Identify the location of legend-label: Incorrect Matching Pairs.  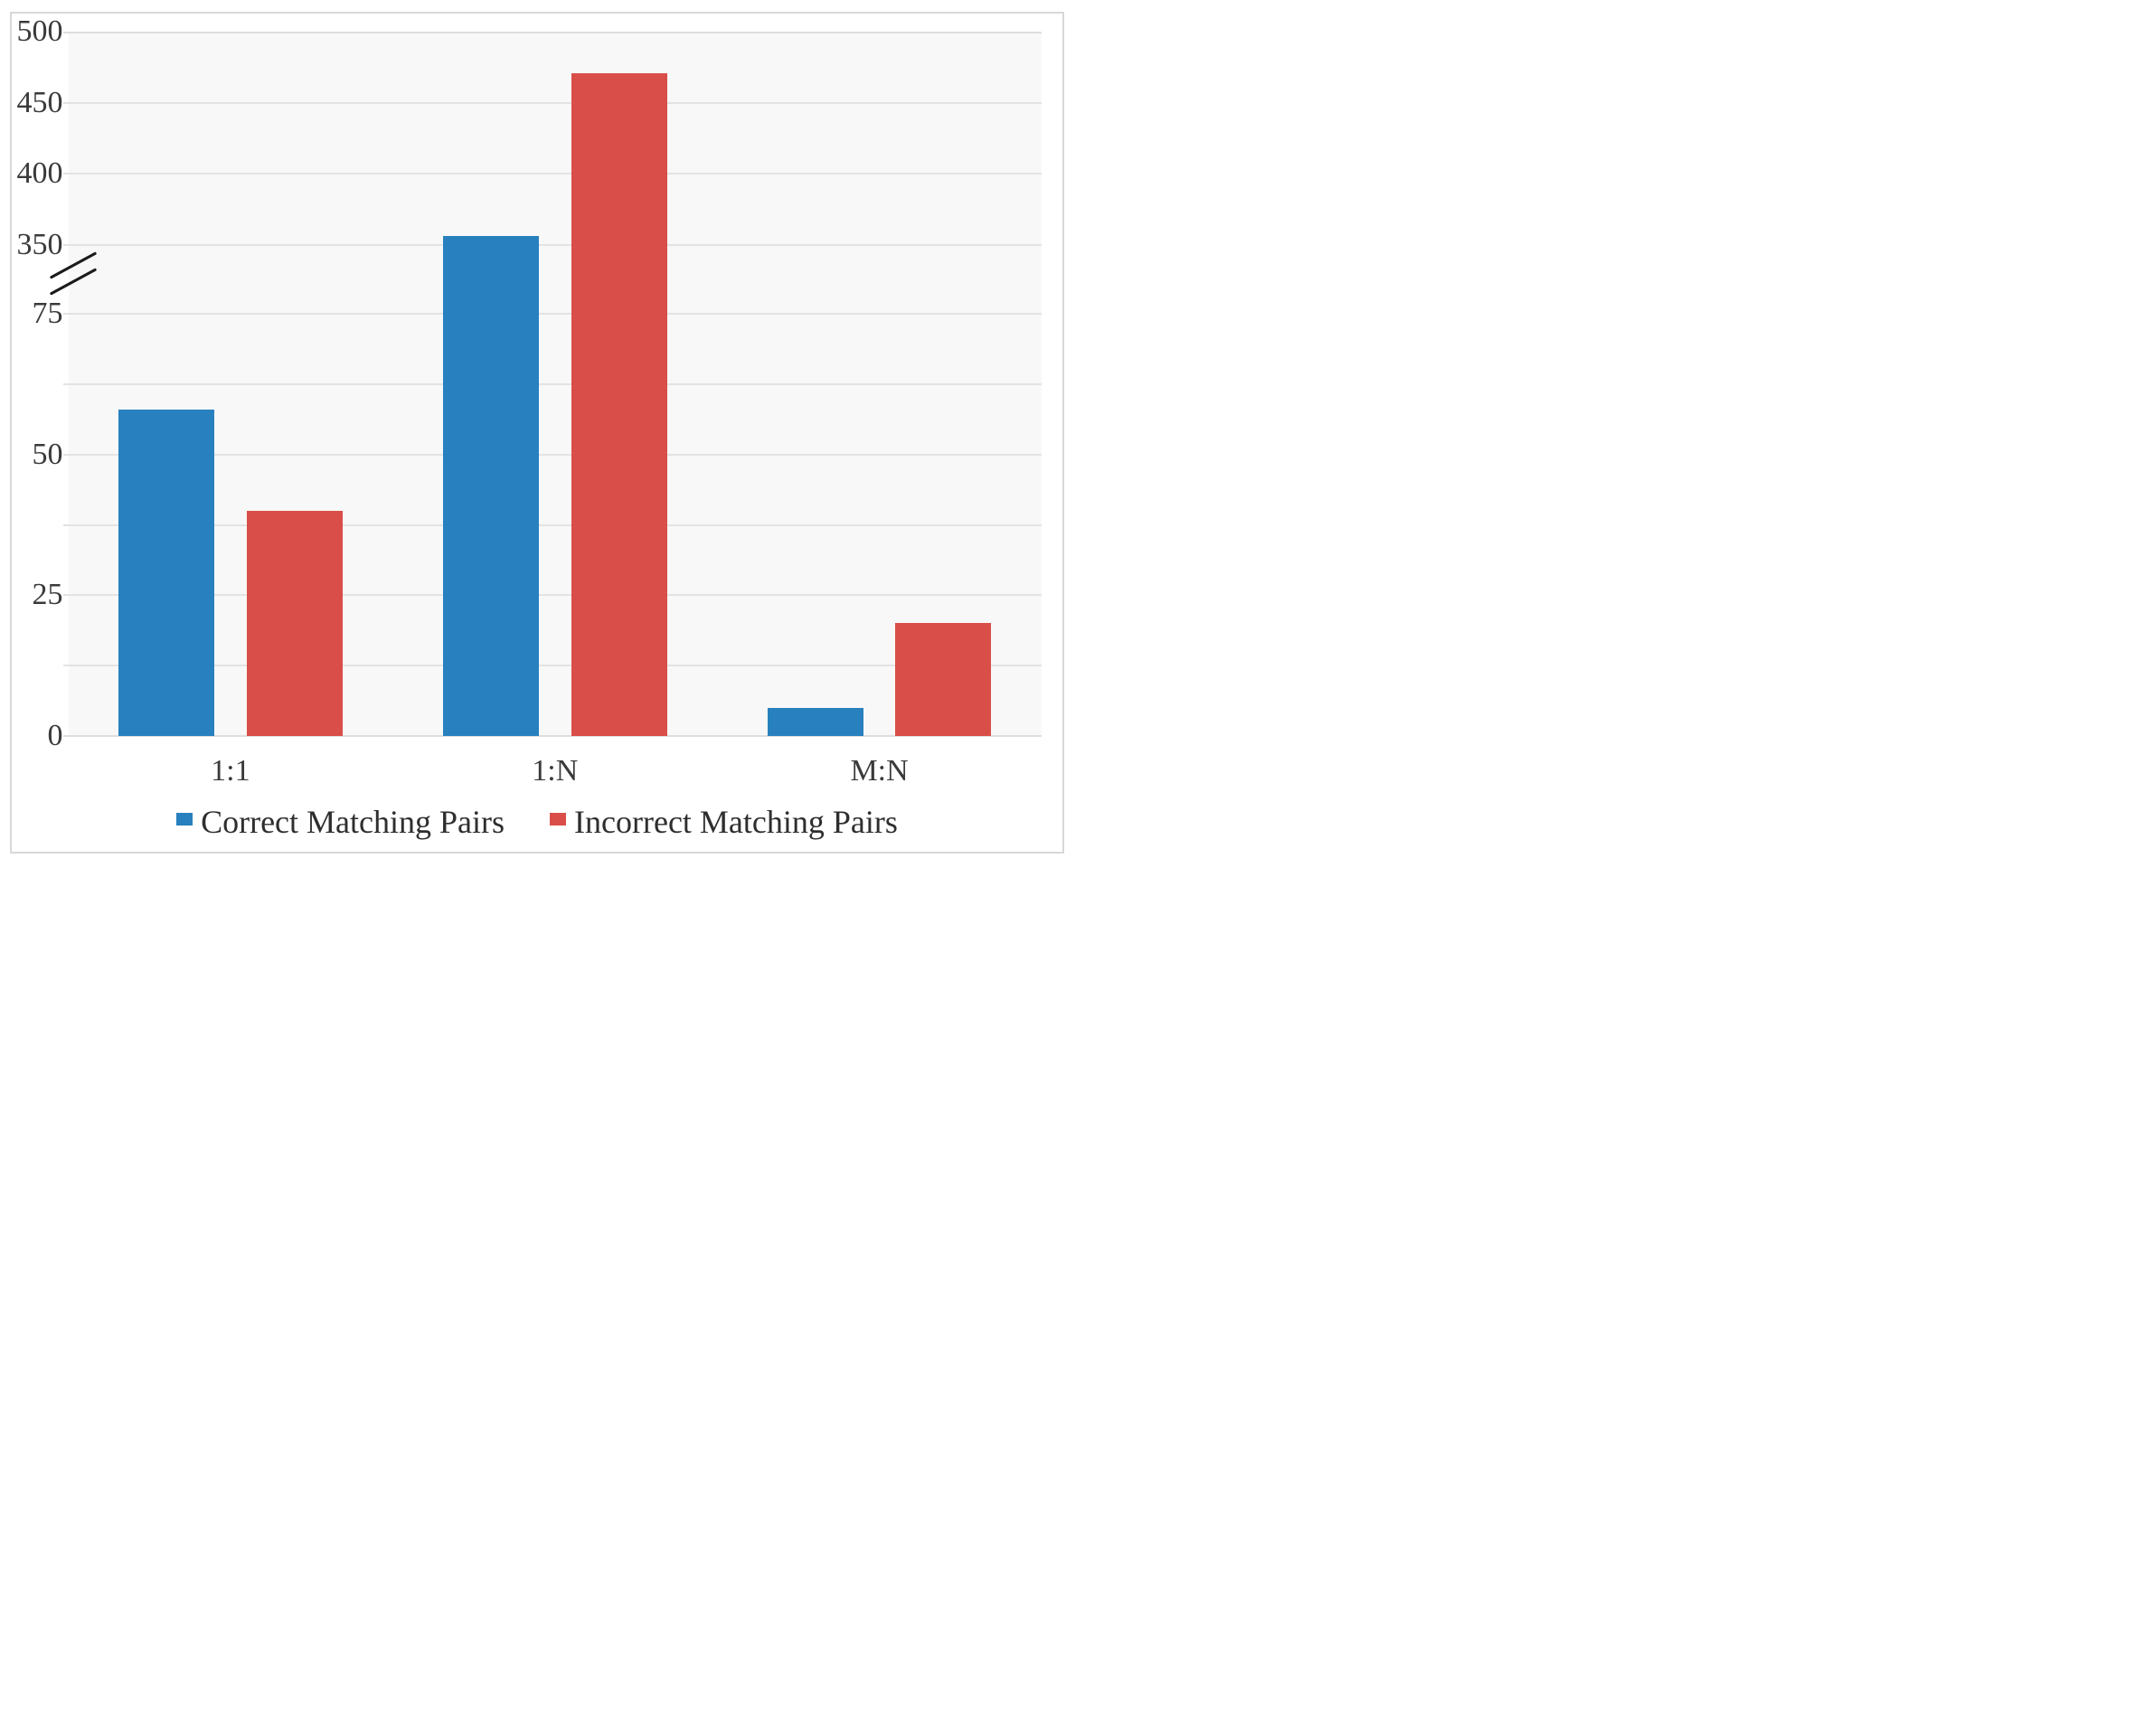
(736, 822).